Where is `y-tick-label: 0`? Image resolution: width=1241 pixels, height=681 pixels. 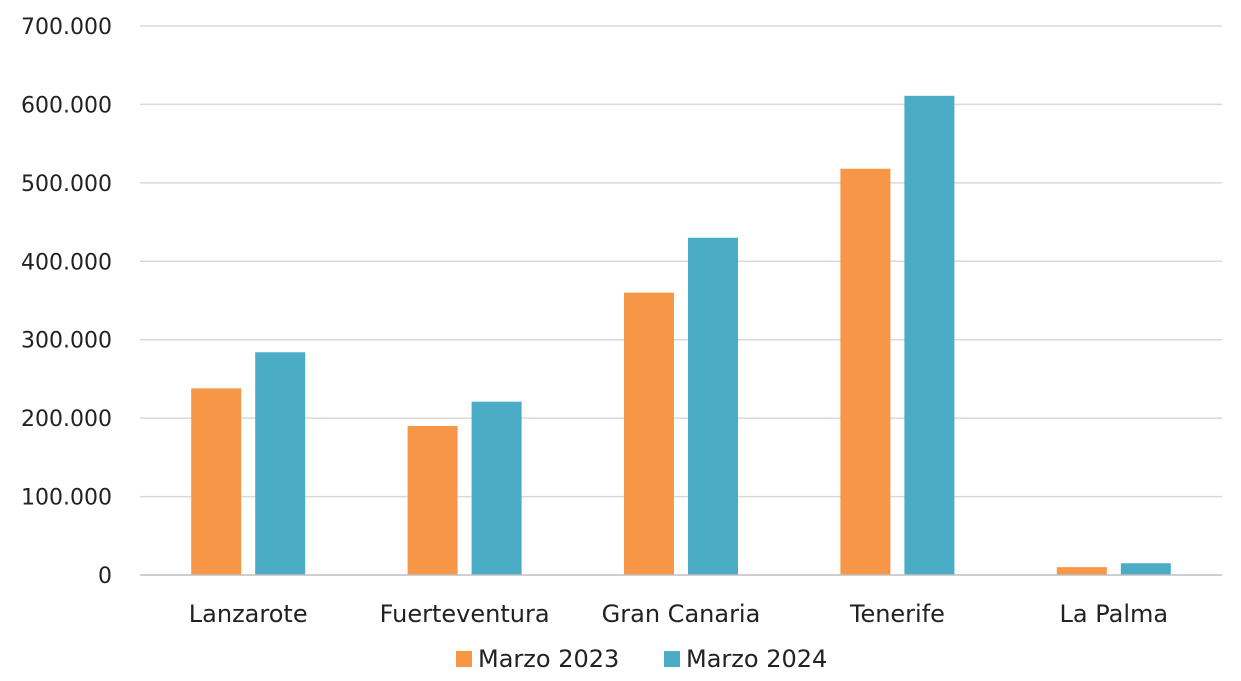 y-tick-label: 0 is located at coordinates (105, 576).